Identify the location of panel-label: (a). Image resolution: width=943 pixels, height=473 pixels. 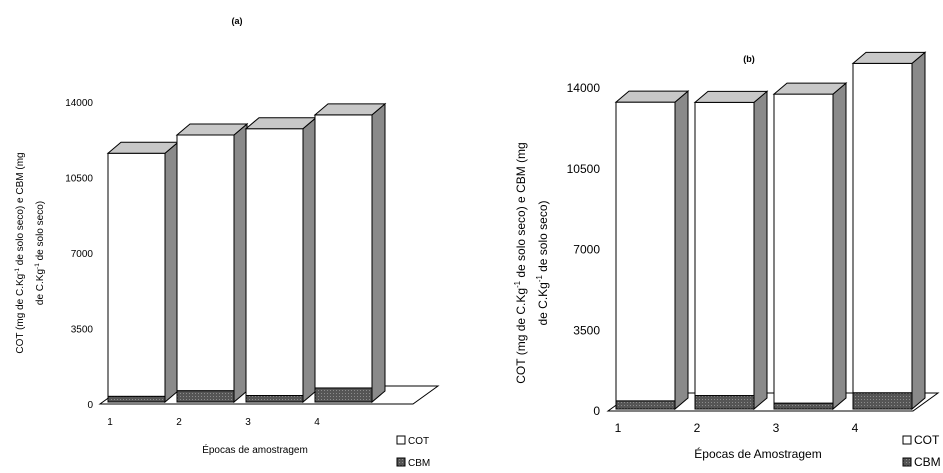
(237, 21).